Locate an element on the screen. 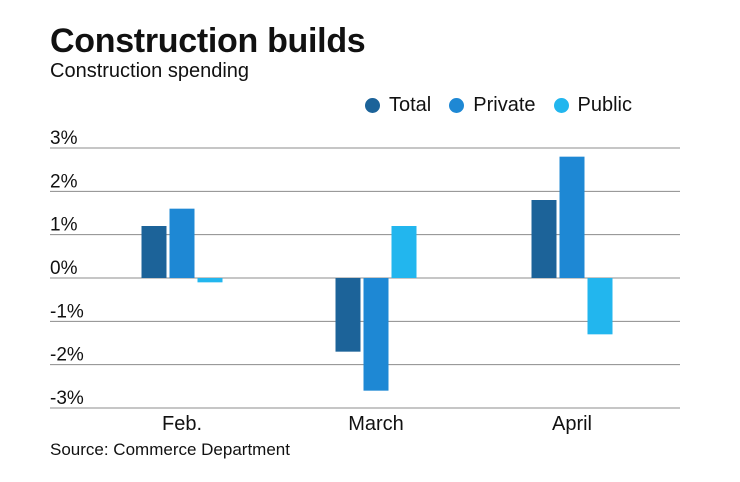 The image size is (740, 482). y-tick-label: -2% is located at coordinates (67, 355).